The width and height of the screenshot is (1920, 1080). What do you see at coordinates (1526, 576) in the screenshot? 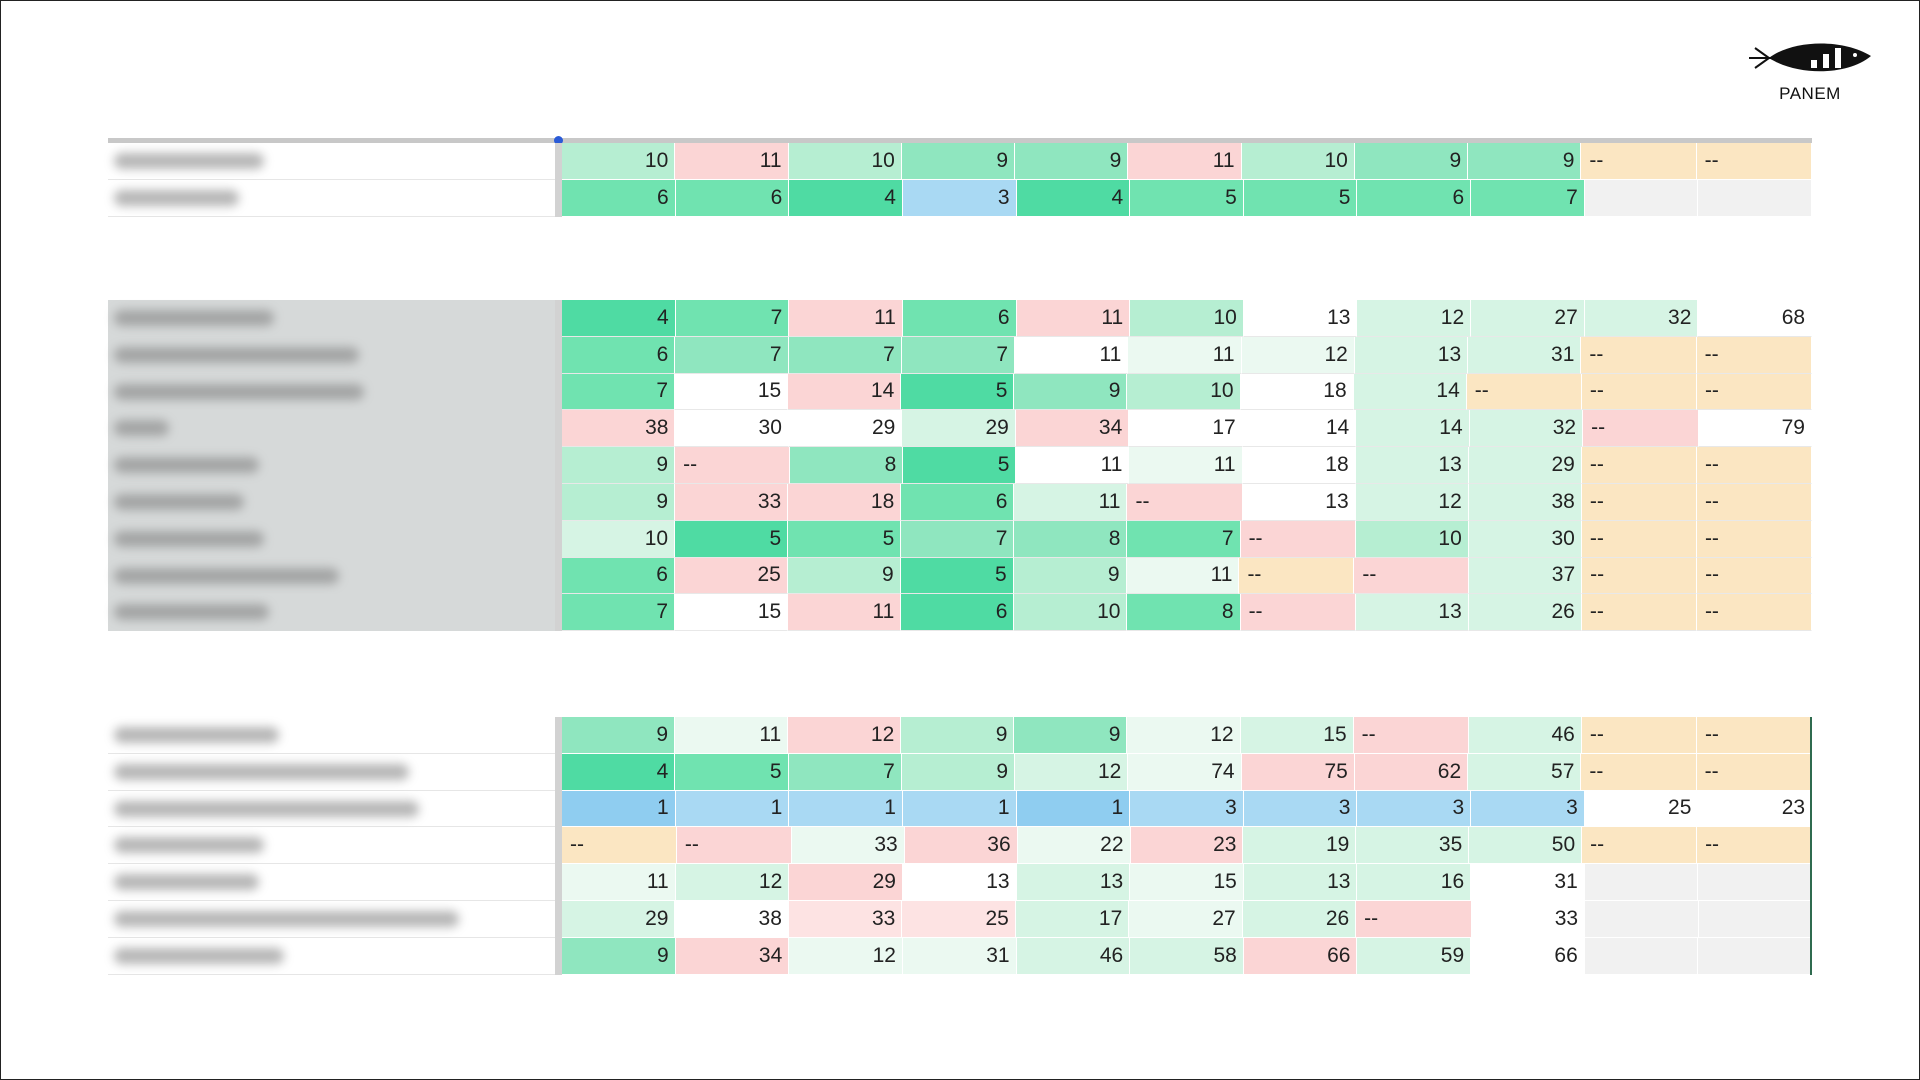
I see `table-cell: 37` at bounding box center [1526, 576].